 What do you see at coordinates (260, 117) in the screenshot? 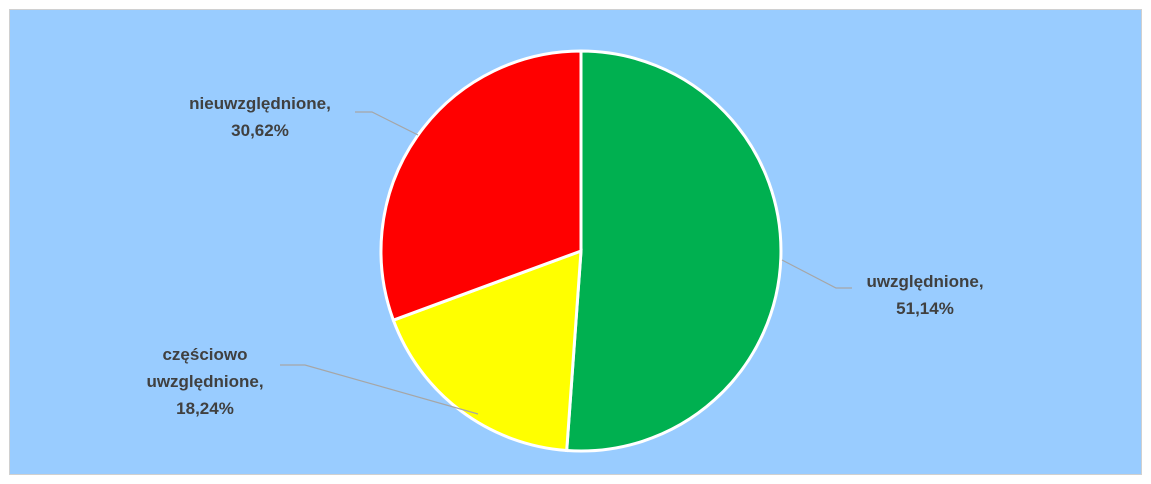
I see `data-label-nieuwzglednione: nieuwzględnione, 30,62%` at bounding box center [260, 117].